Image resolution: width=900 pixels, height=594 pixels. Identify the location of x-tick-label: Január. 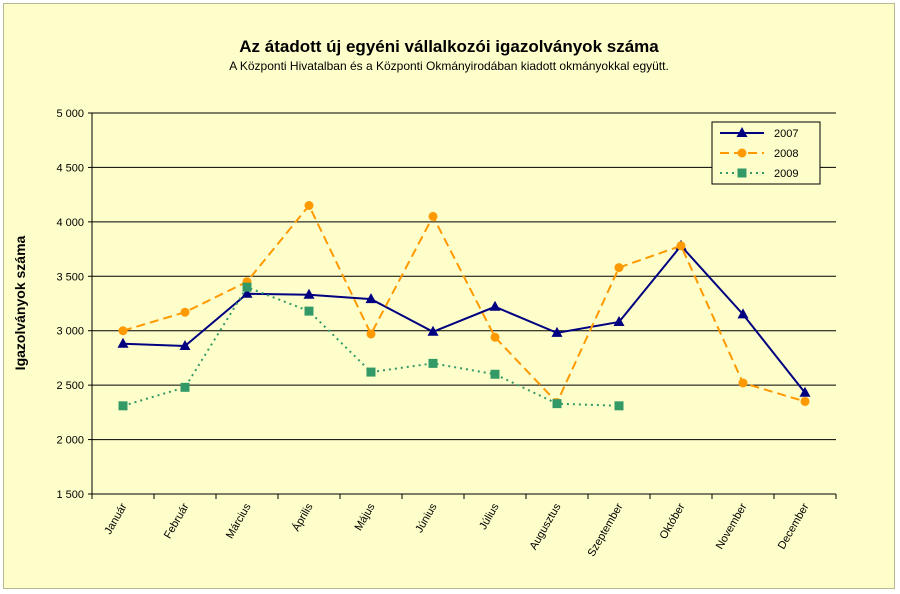
(115, 518).